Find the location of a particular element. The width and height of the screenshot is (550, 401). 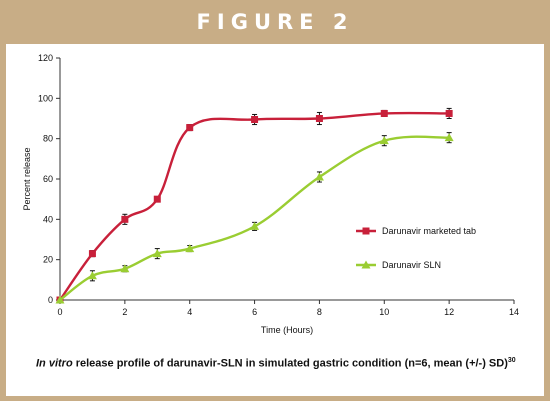

x-tick-label: 10 is located at coordinates (384, 312).